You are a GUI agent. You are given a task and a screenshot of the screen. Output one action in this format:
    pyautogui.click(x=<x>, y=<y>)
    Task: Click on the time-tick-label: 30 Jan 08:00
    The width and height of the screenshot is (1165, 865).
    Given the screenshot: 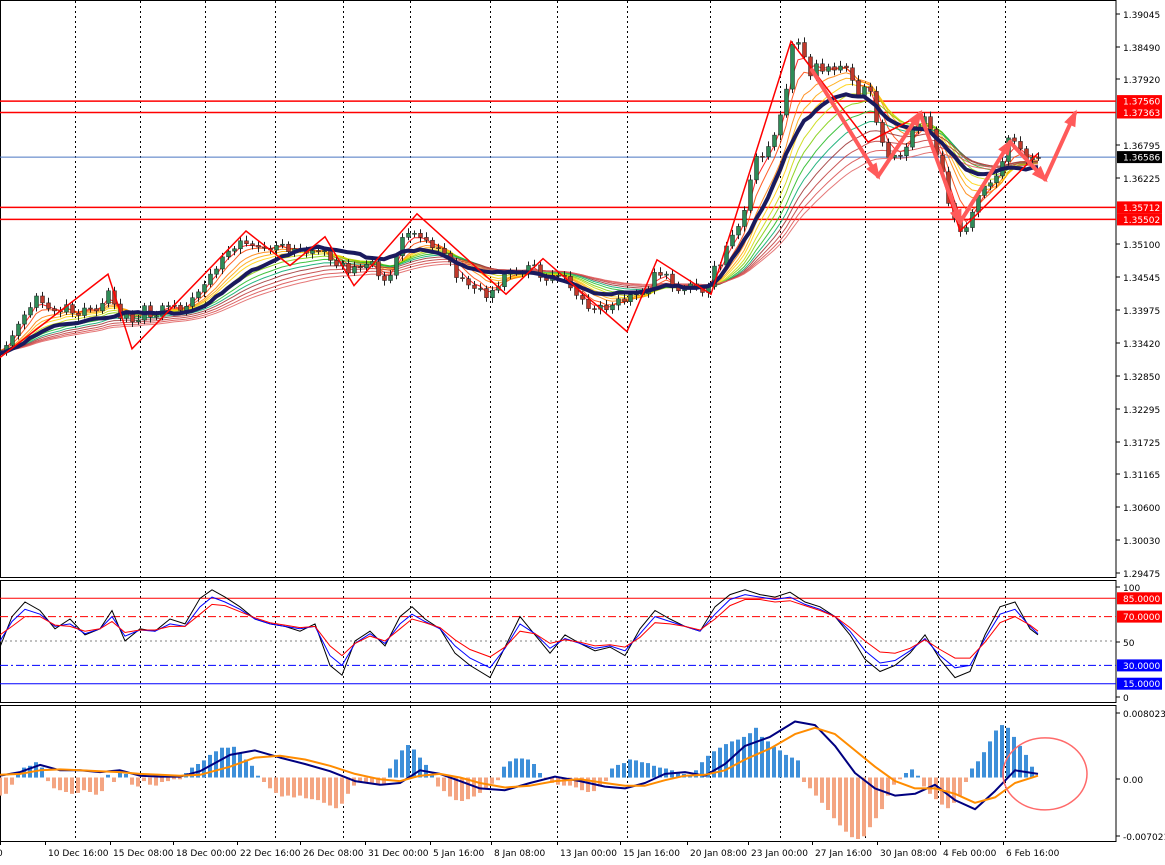 What is the action you would take?
    pyautogui.click(x=908, y=854)
    